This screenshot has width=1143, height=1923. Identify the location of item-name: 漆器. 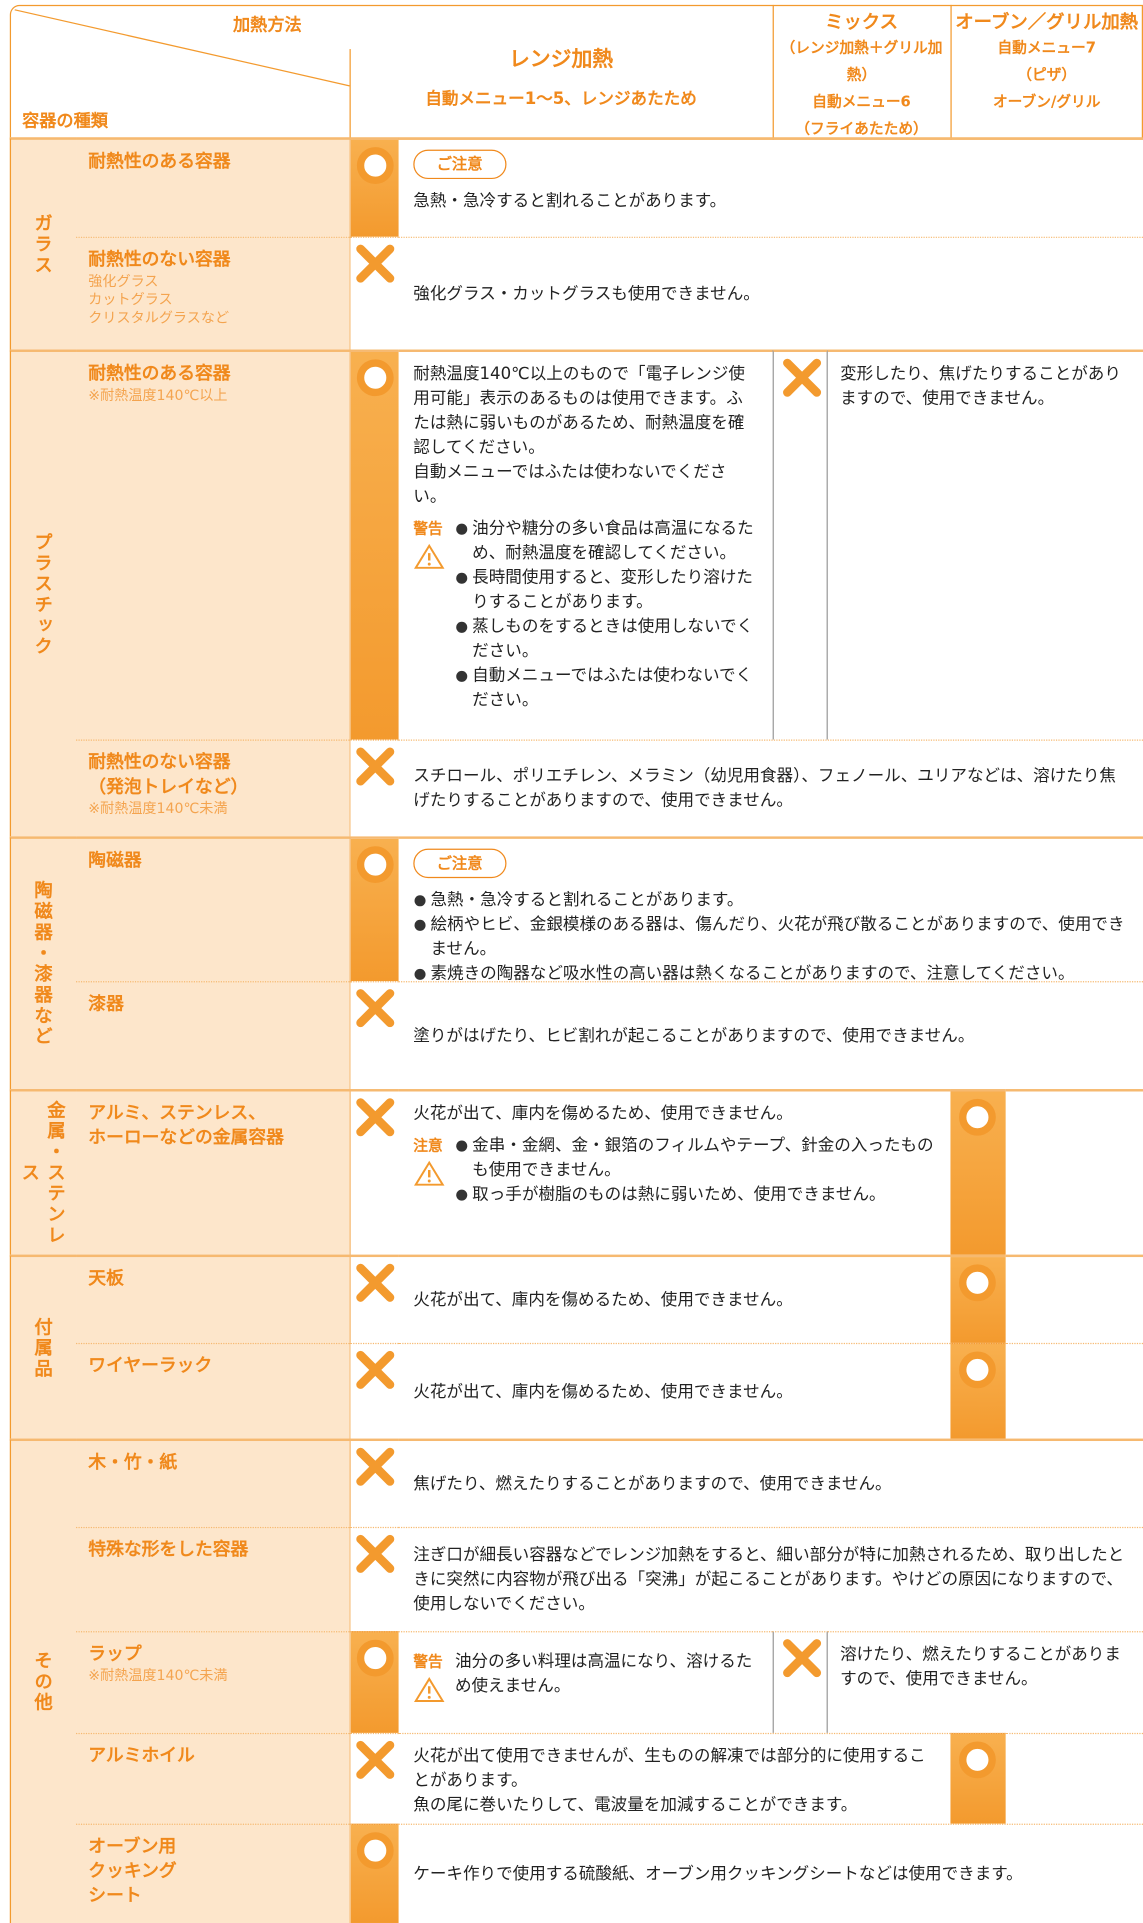
(106, 1004).